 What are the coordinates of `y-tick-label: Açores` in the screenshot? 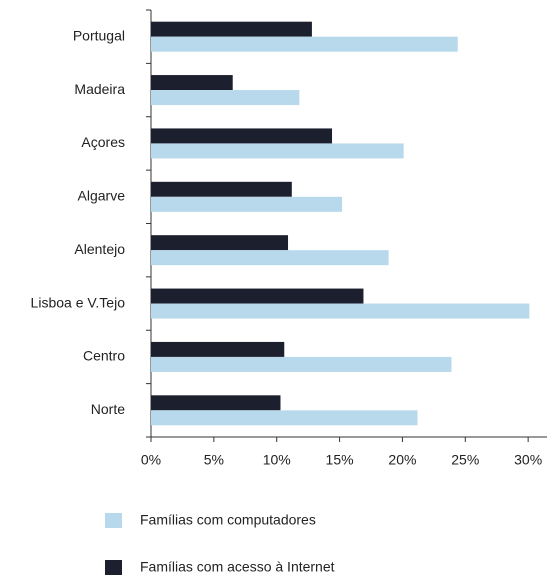 It's located at (103, 142).